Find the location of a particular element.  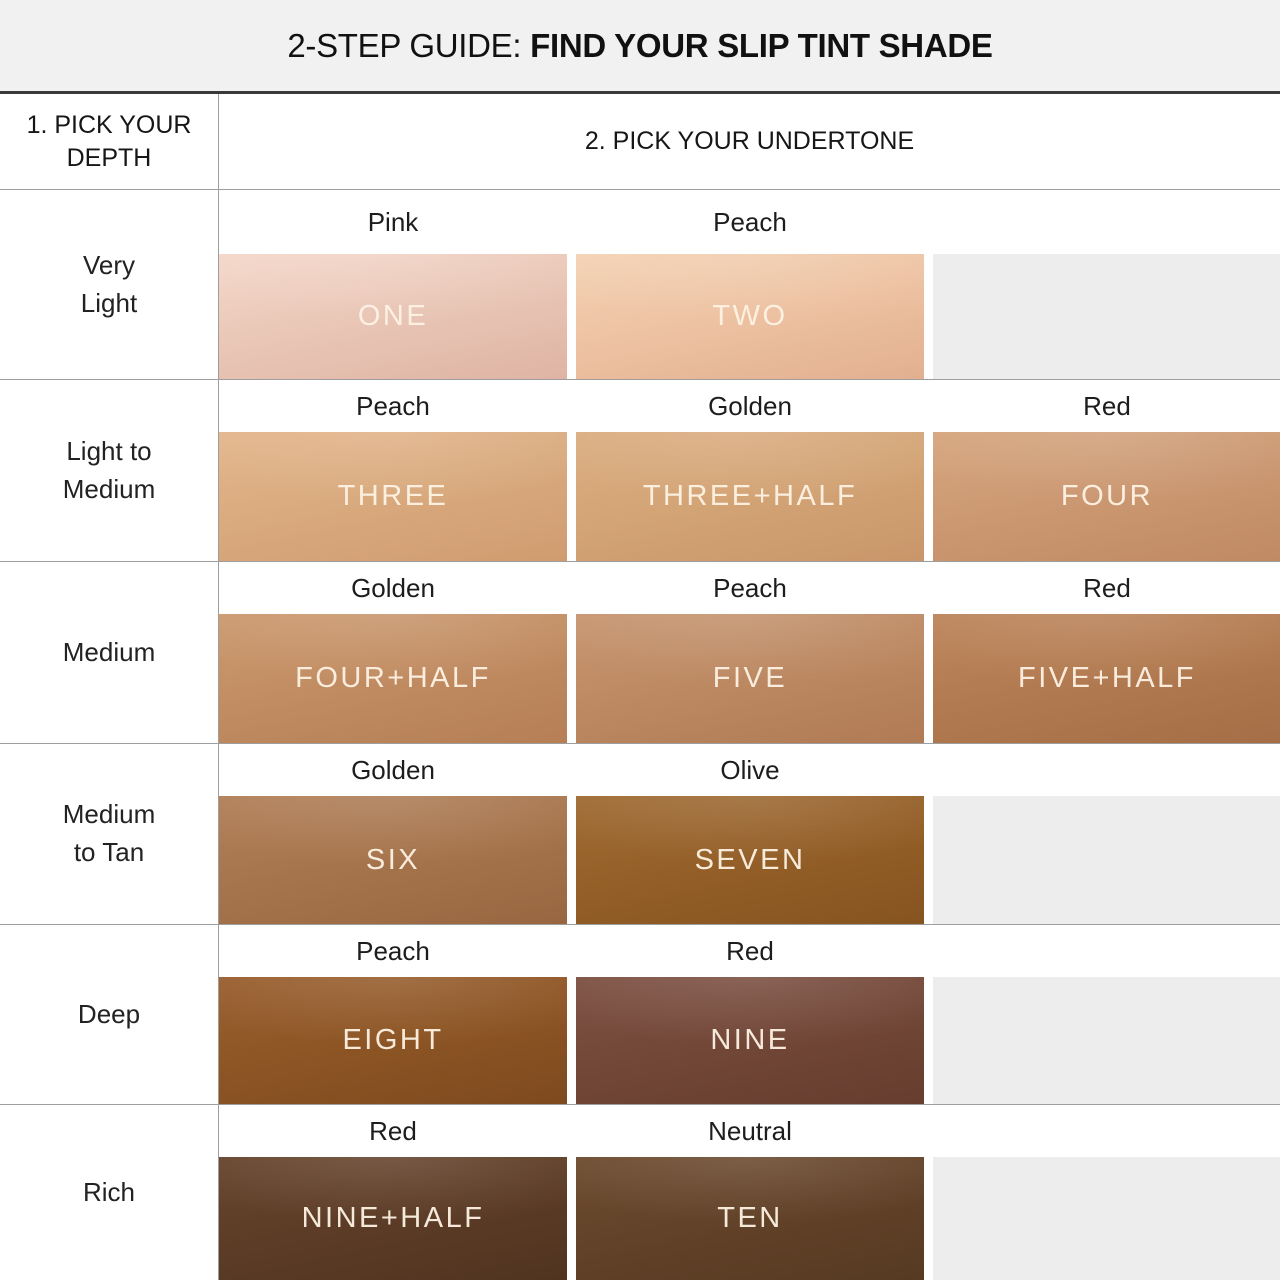

undertone-column-header: 2. PICK YOUR UNDERTONE is located at coordinates (749, 141).